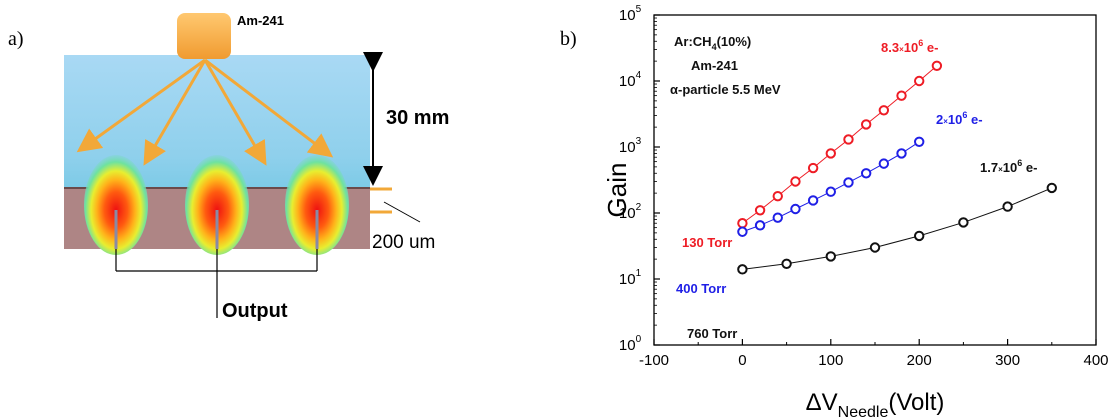 Image resolution: width=1114 pixels, height=417 pixels. Describe the element at coordinates (1095, 360) in the screenshot. I see `x-tick-label-5: 400` at that location.